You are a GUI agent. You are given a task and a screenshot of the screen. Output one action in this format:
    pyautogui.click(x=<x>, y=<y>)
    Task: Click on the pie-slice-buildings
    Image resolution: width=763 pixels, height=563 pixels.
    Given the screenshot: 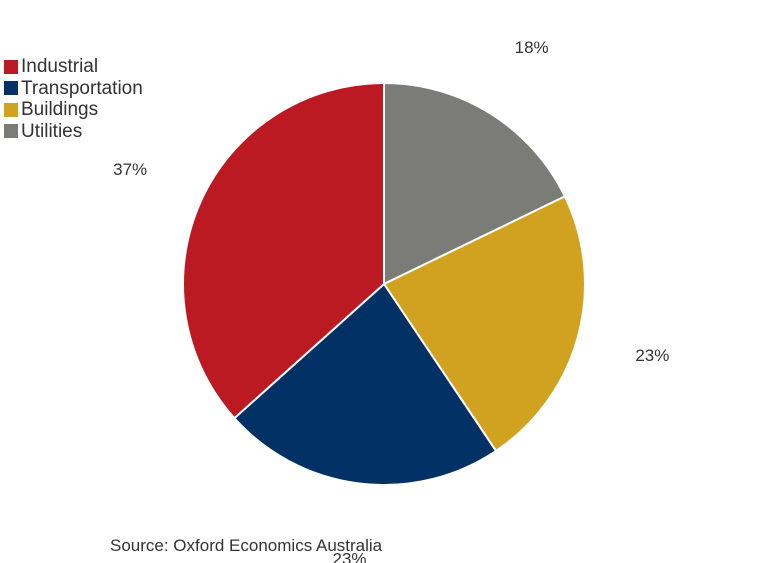 What is the action you would take?
    pyautogui.click(x=484, y=324)
    